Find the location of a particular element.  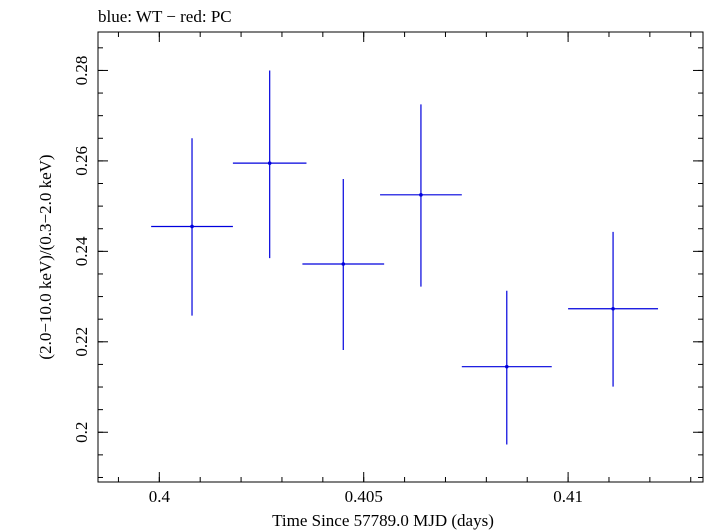

x-tick-labels: 0.4 0.405 0.41 is located at coordinates (366, 496).